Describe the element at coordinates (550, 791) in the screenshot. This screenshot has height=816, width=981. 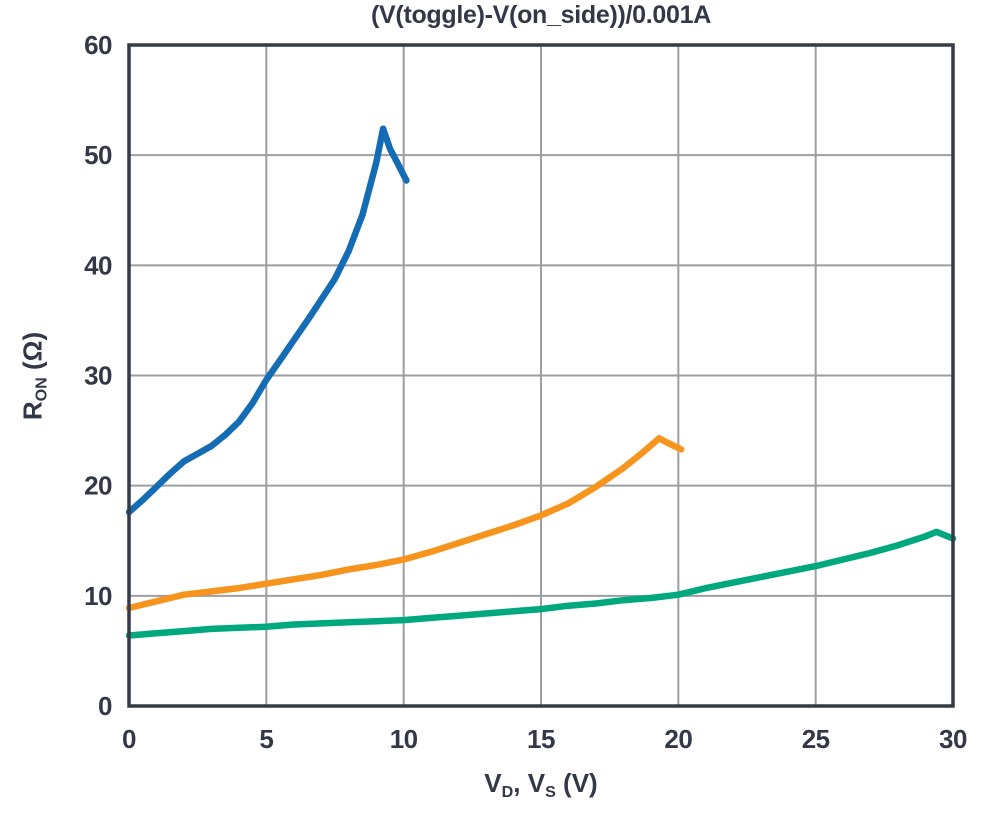
I see `x-axis-label-subscript: S` at that location.